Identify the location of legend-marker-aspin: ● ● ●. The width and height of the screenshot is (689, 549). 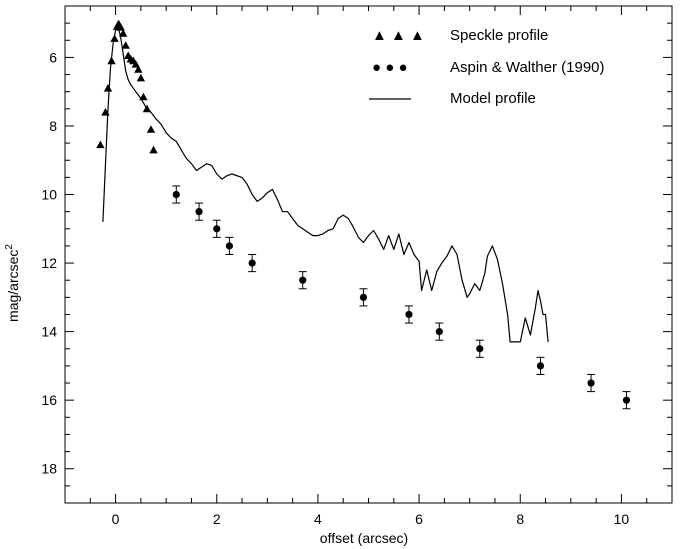
(390, 67).